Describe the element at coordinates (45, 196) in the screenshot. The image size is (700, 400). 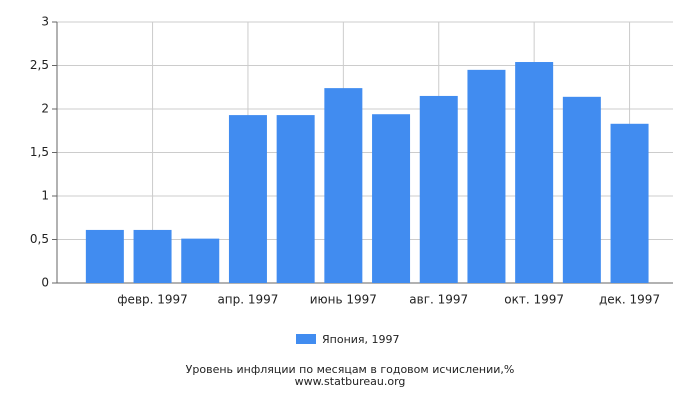
I see `y-tick-label: 1` at that location.